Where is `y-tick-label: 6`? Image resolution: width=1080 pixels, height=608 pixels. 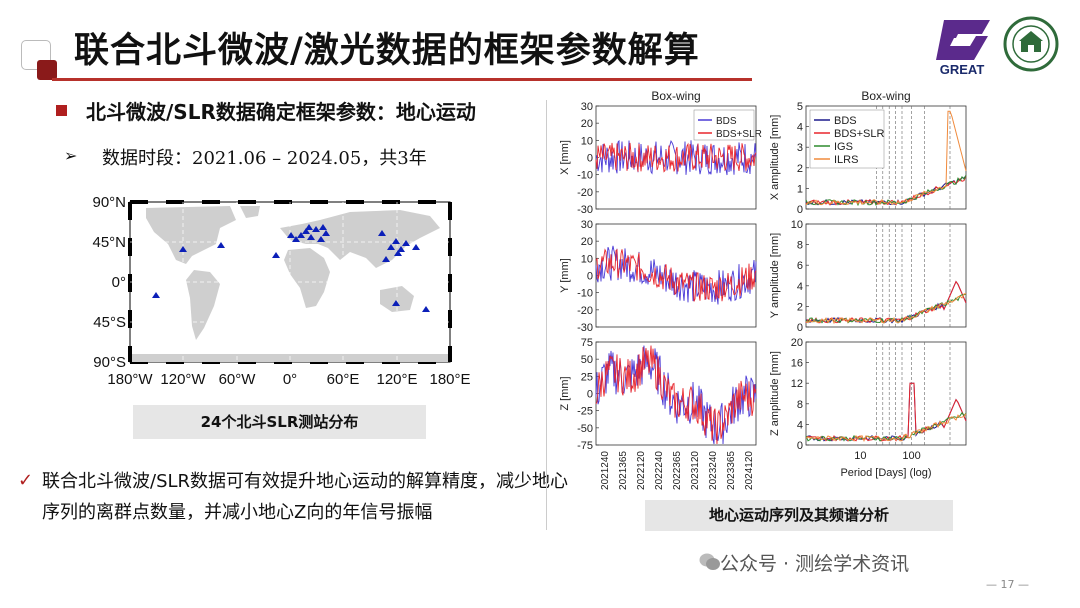 y-tick-label: 6 is located at coordinates (800, 266).